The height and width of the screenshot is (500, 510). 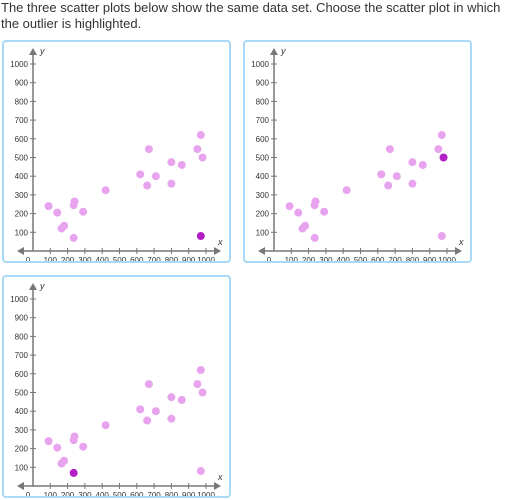 What do you see at coordinates (206, 258) in the screenshot?
I see `x-tick-label: 1000` at bounding box center [206, 258].